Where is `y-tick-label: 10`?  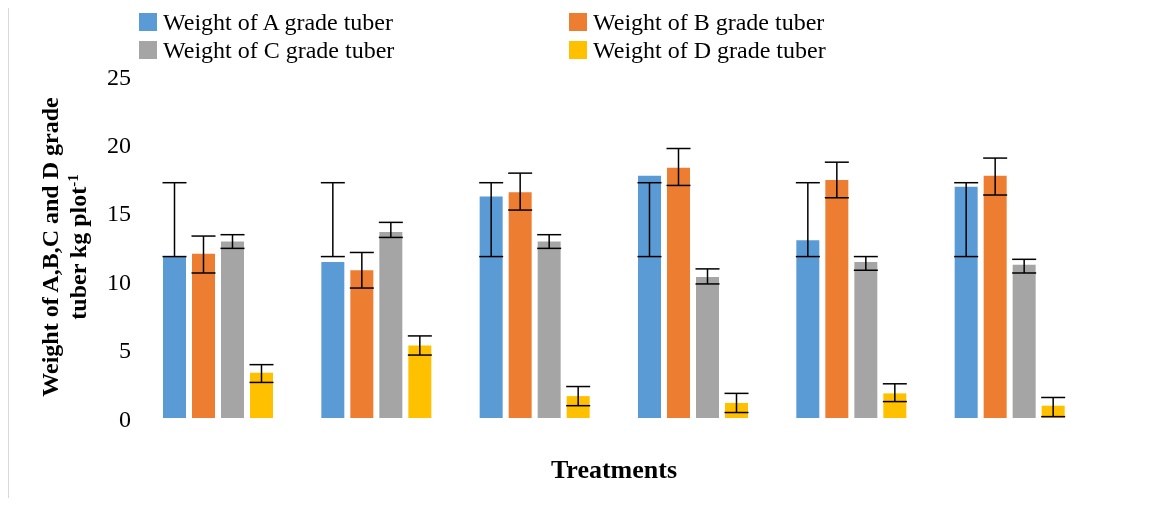
y-tick-label: 10 is located at coordinates (119, 281).